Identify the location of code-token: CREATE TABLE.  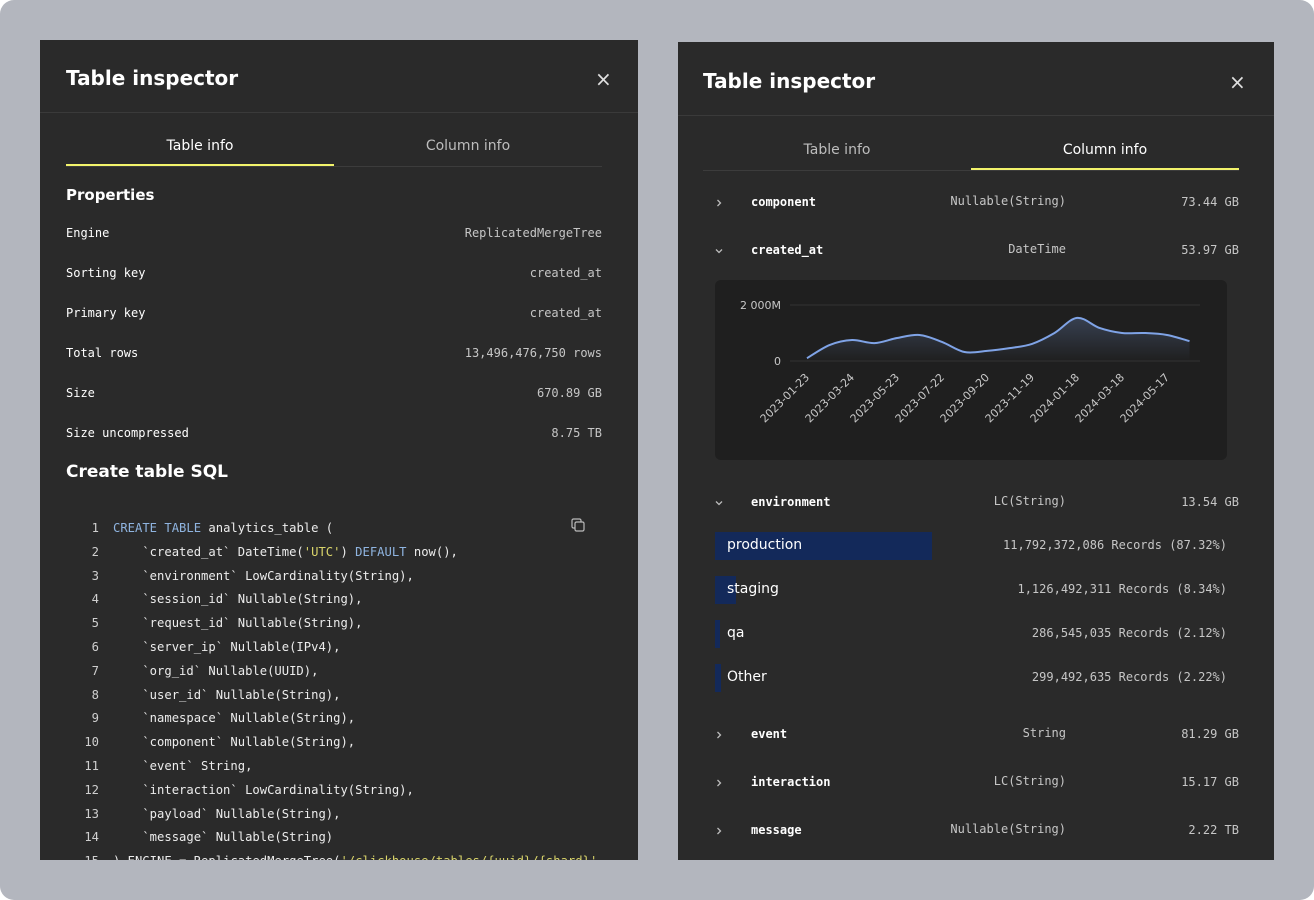
(157, 528).